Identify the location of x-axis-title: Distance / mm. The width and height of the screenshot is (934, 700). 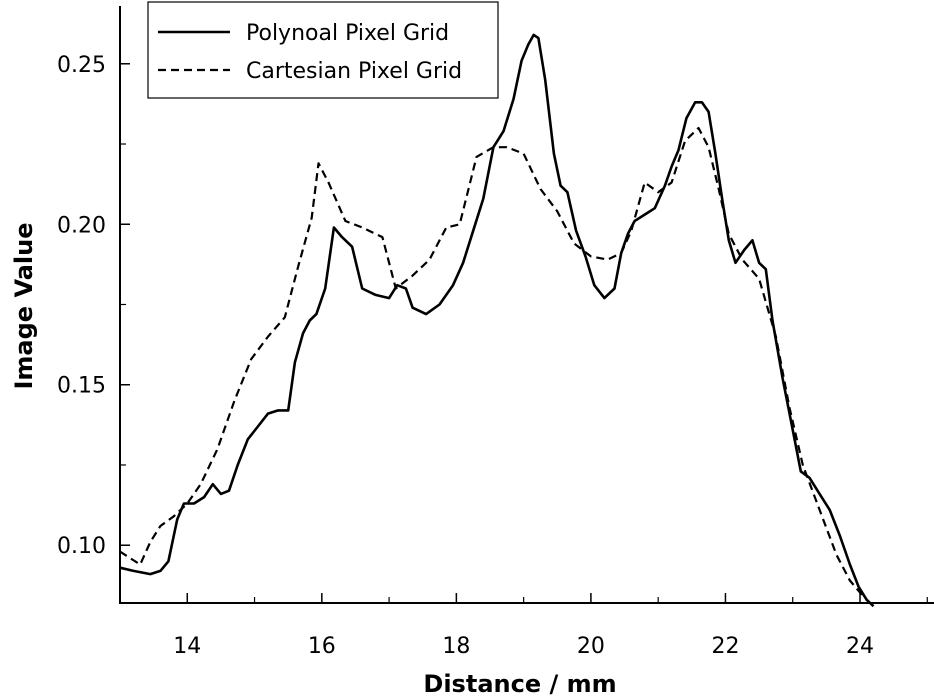
(519, 684).